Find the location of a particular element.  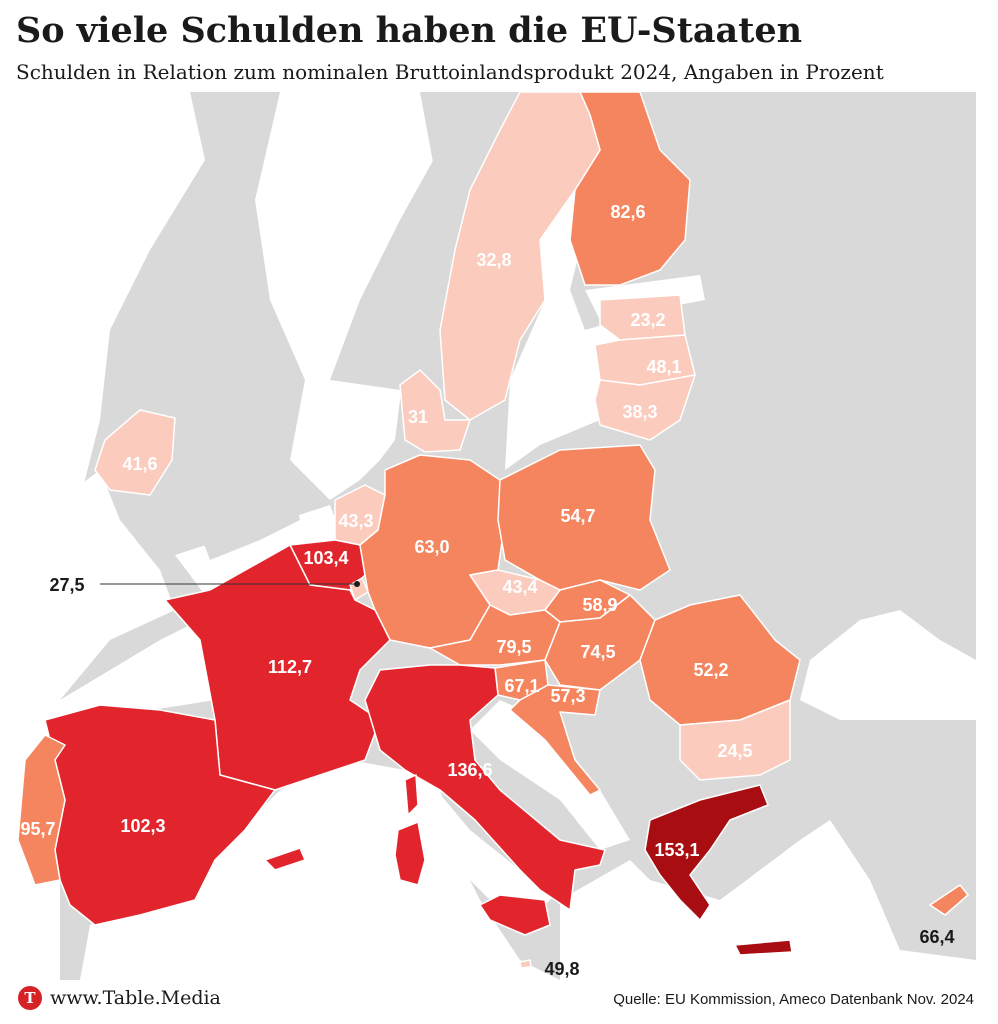

label-rumaenien: 52,2 is located at coordinates (710, 670).